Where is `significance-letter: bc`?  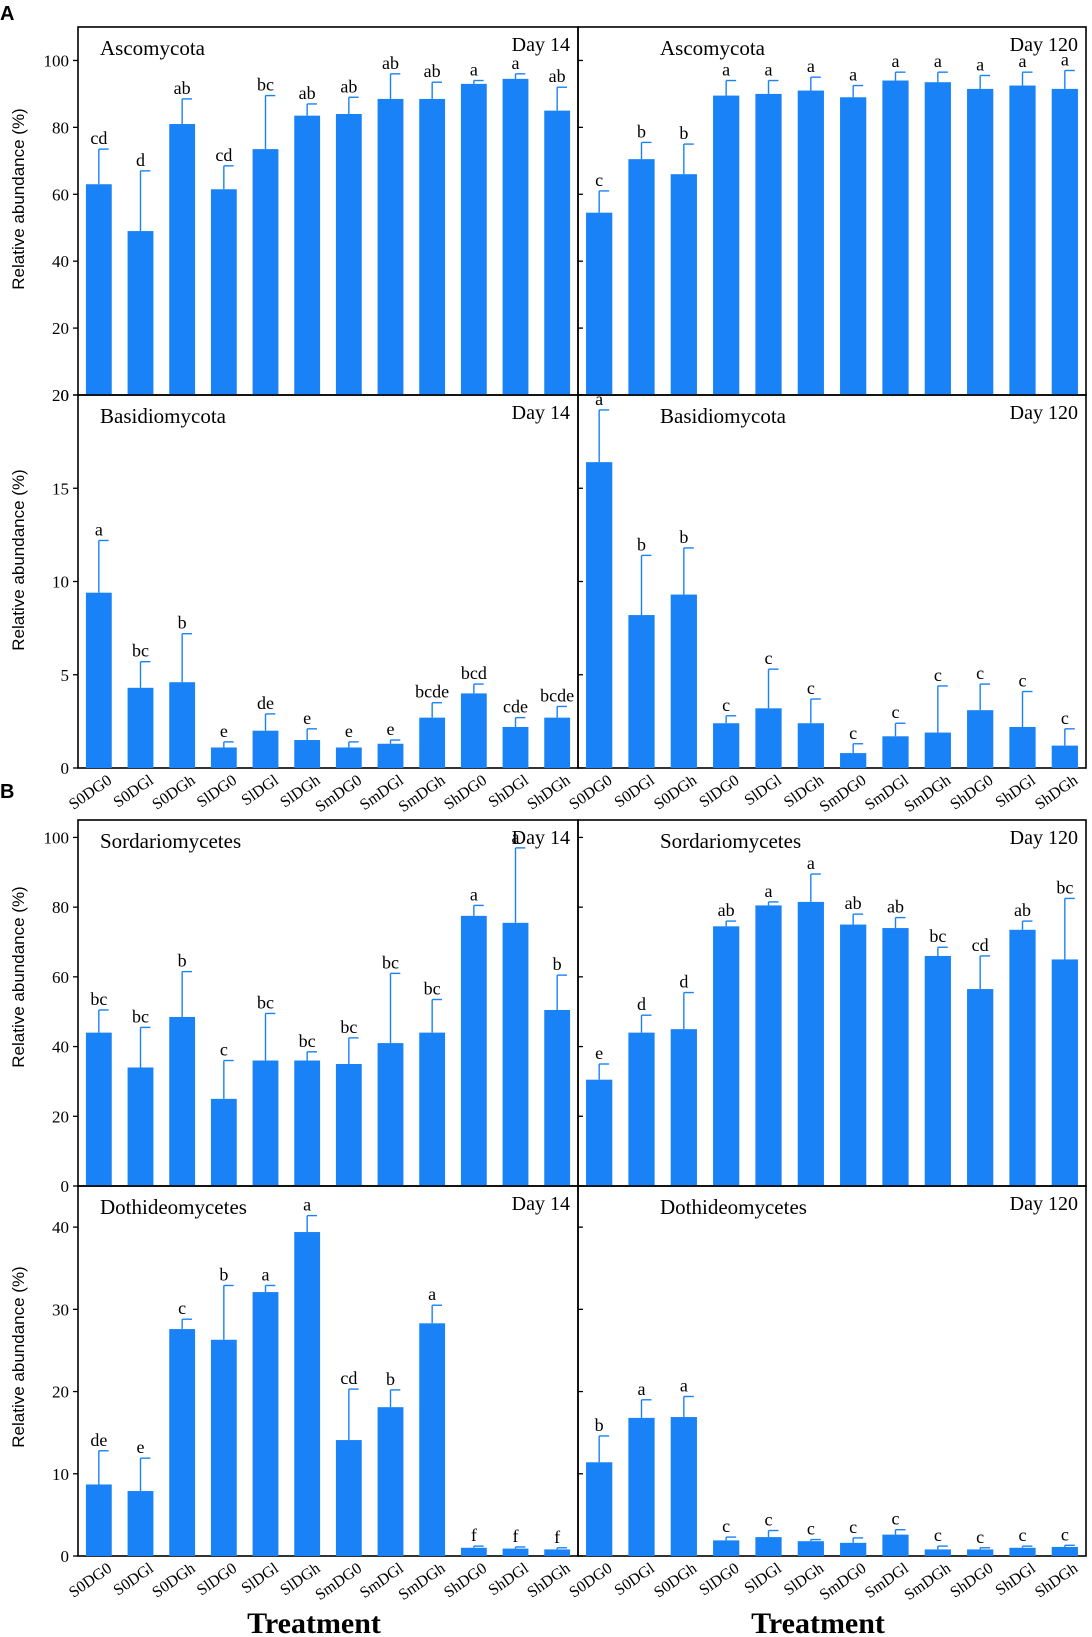 significance-letter: bc is located at coordinates (390, 962).